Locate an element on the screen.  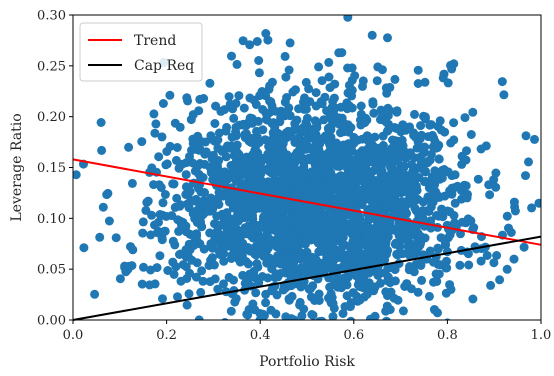
y-tick-label: 0.00 is located at coordinates (51, 321).